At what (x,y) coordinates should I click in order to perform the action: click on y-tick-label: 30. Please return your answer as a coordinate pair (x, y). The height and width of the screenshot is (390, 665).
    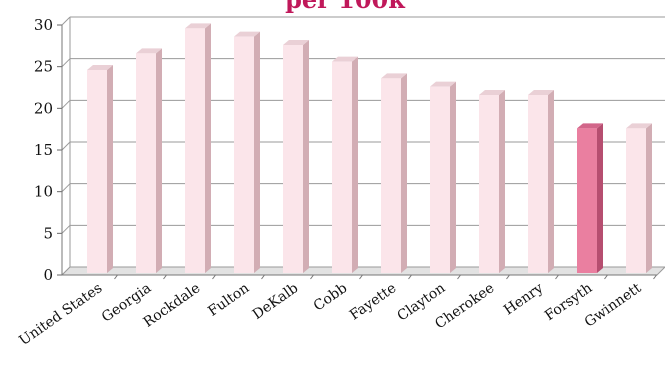
    Looking at the image, I should click on (43, 25).